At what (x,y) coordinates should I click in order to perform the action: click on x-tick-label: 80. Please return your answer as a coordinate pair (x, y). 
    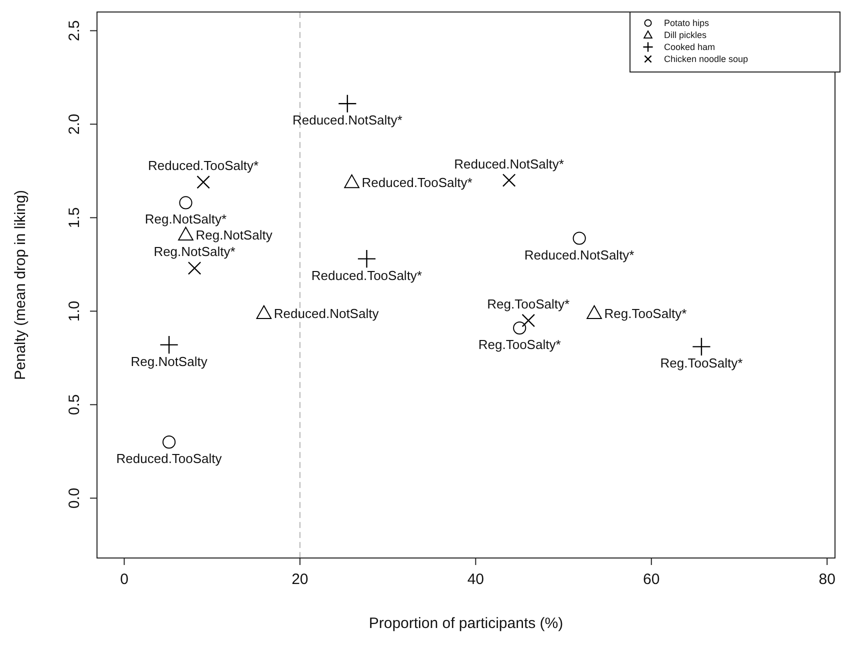
    Looking at the image, I should click on (827, 579).